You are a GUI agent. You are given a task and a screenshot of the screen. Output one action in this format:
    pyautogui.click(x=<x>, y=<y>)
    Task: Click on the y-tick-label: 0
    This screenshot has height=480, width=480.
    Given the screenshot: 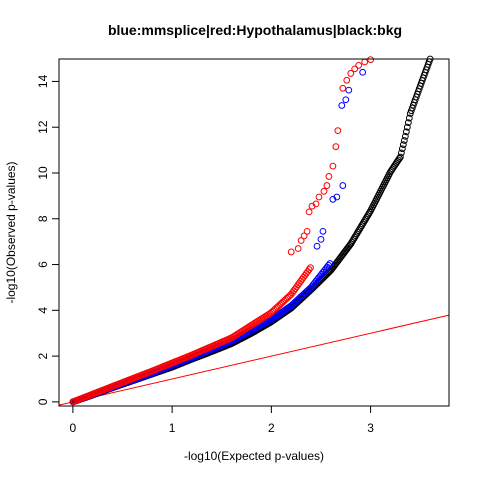 What is the action you would take?
    pyautogui.click(x=43, y=401)
    